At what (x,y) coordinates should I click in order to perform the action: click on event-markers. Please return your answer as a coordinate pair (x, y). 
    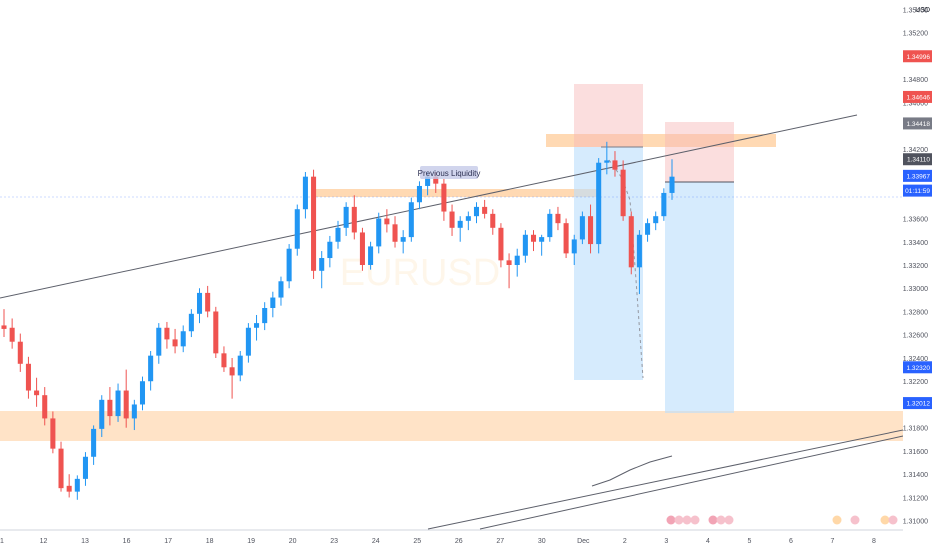
    Looking at the image, I should click on (782, 520).